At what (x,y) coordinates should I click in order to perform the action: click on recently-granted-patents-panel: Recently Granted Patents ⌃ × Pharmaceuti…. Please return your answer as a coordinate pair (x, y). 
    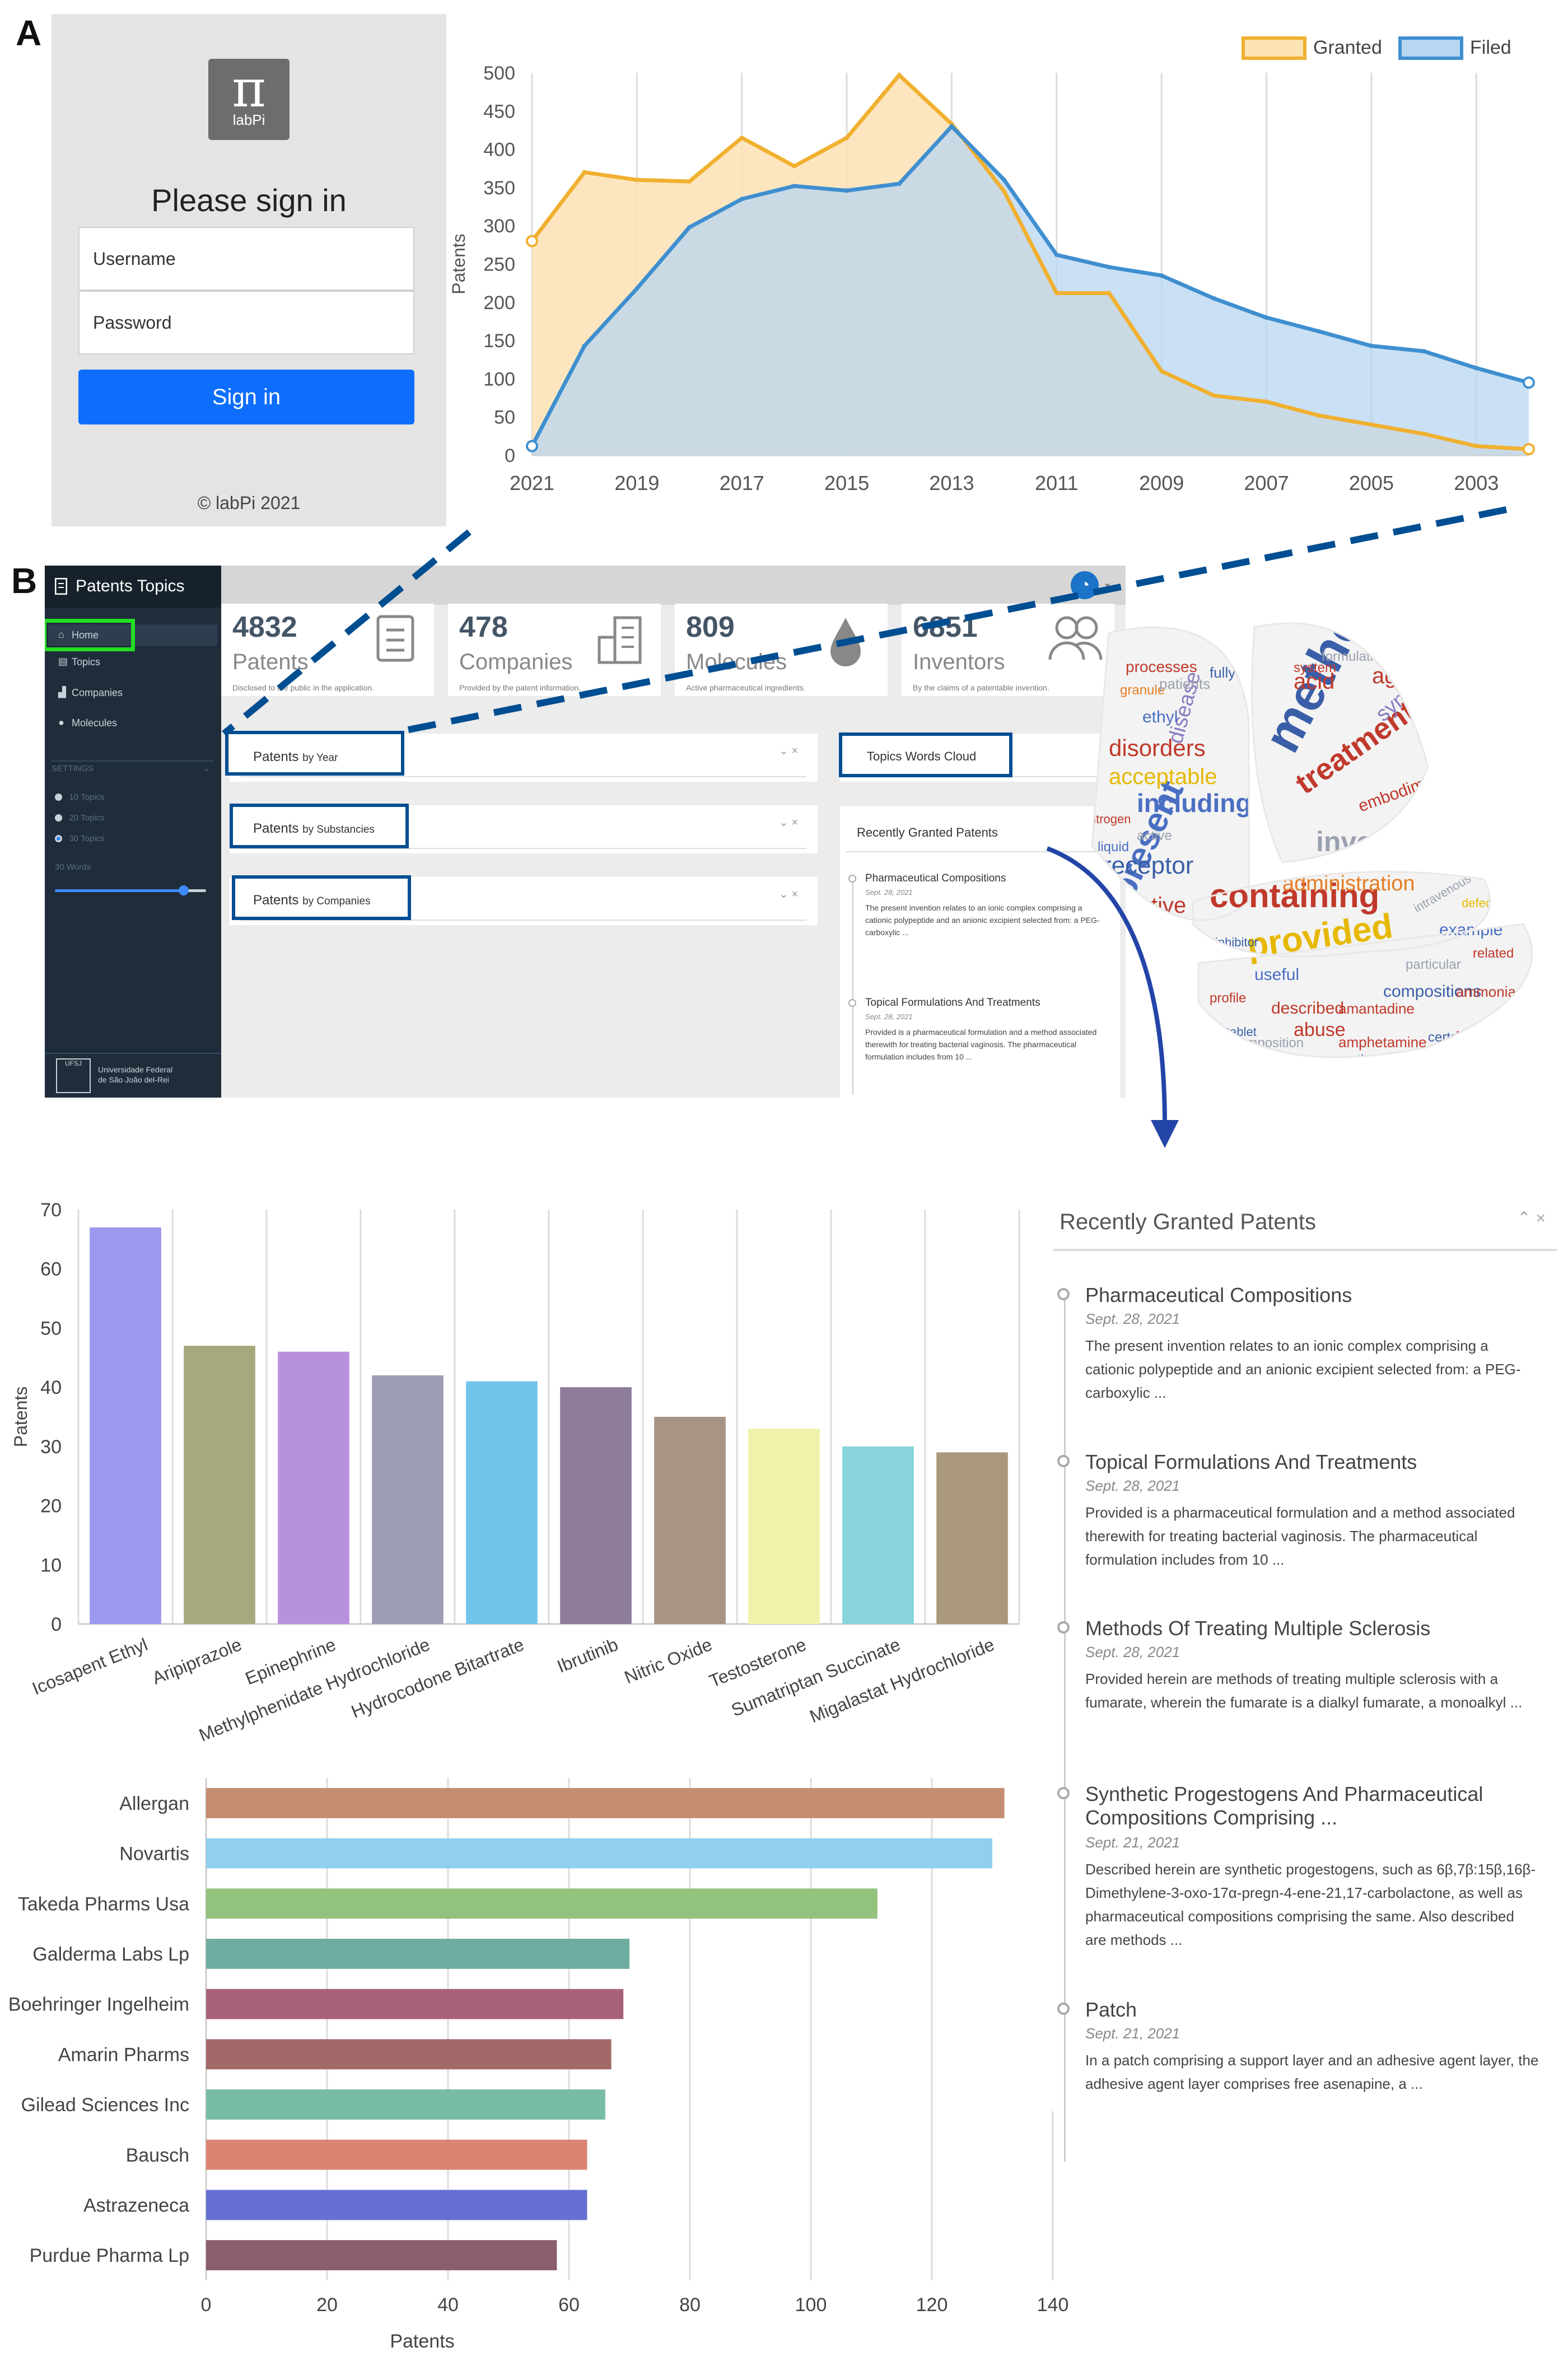
    Looking at the image, I should click on (1302, 1678).